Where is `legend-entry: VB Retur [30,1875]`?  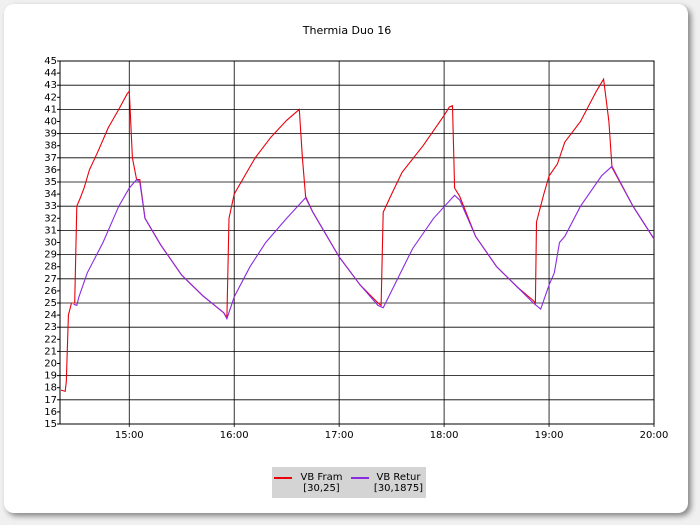 legend-entry: VB Retur [30,1875] is located at coordinates (387, 482).